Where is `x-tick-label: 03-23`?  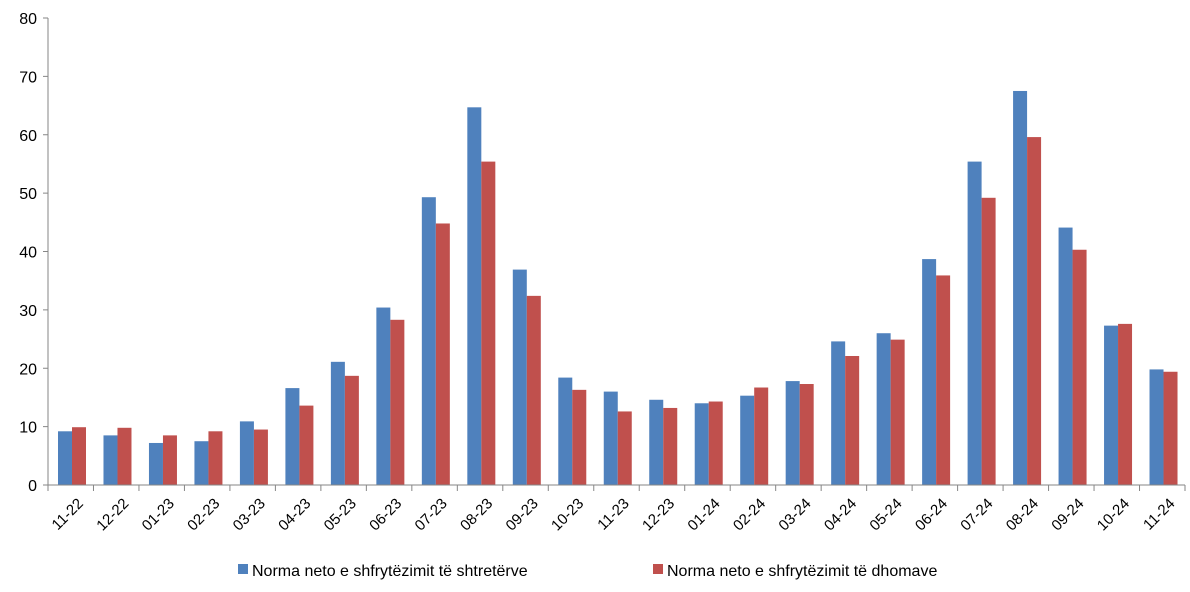
x-tick-label: 03-23 is located at coordinates (249, 514).